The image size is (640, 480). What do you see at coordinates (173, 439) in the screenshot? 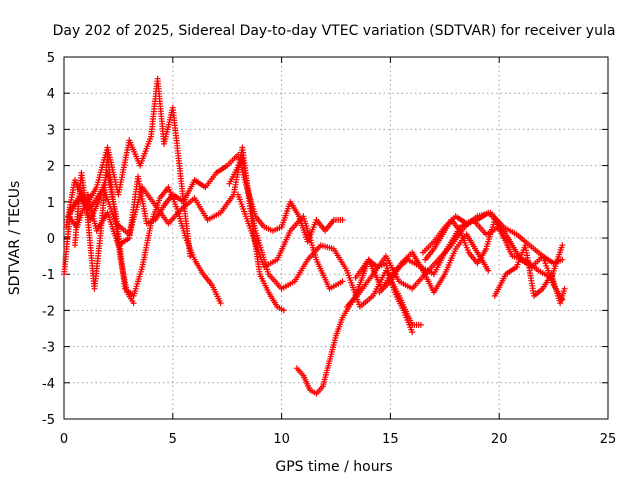
I see `x-tick-label: 5` at bounding box center [173, 439].